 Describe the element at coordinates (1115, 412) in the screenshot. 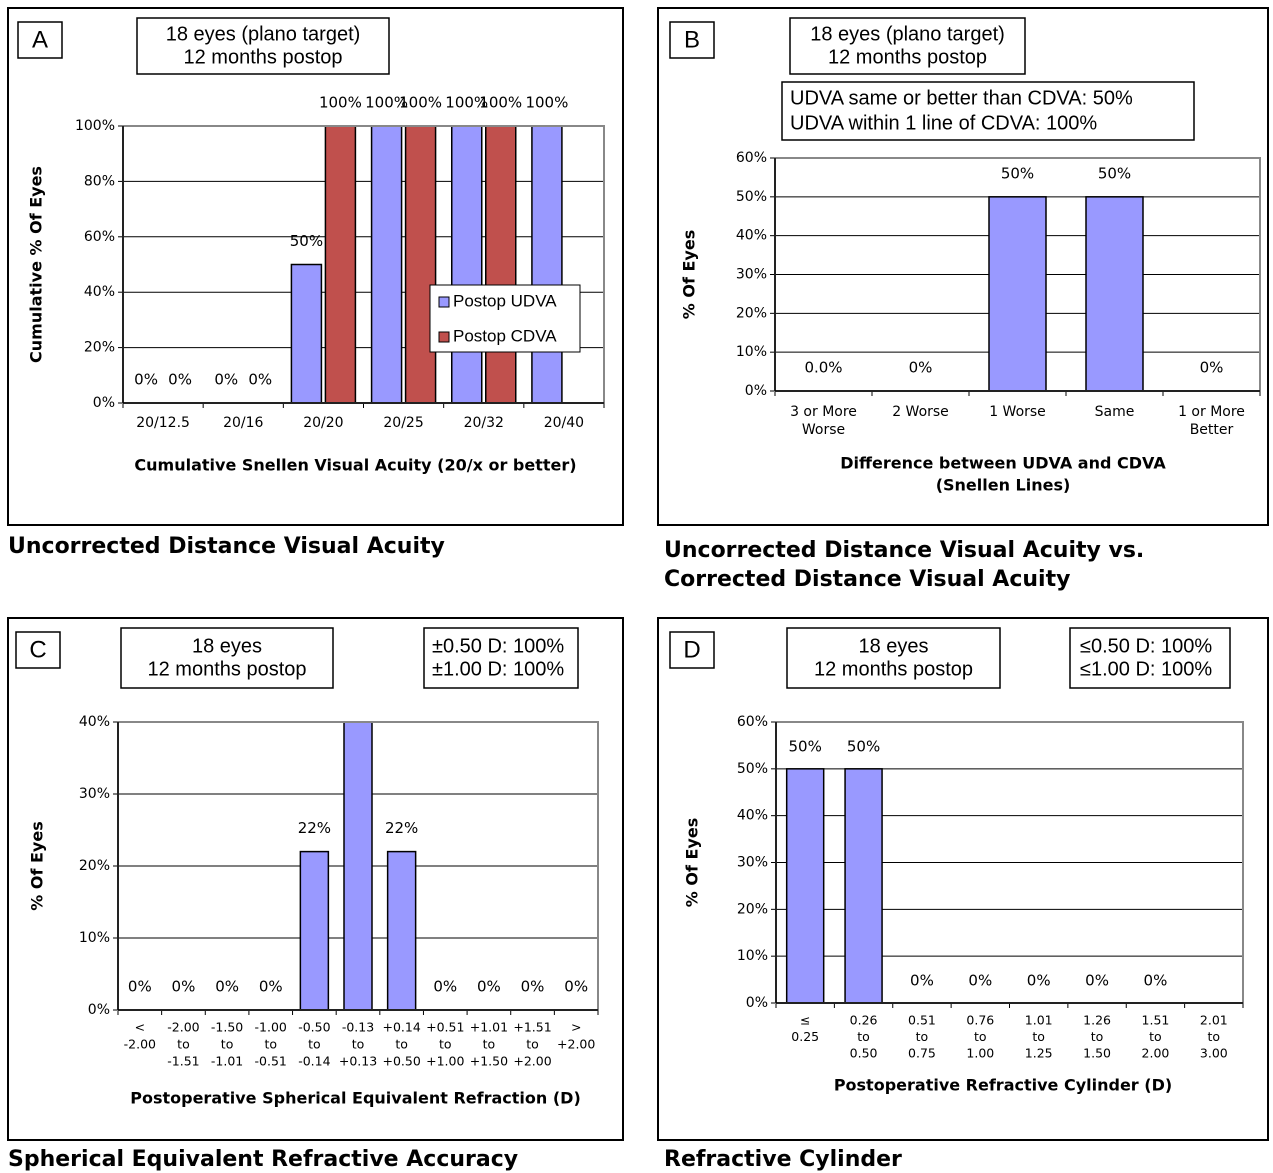

I see `x-tick-label: Same` at that location.